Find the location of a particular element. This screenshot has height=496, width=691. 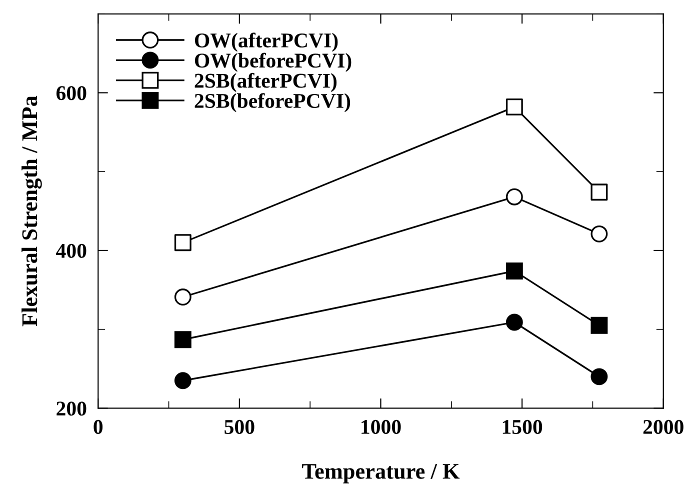

x-tick-label: 1500 is located at coordinates (522, 427).